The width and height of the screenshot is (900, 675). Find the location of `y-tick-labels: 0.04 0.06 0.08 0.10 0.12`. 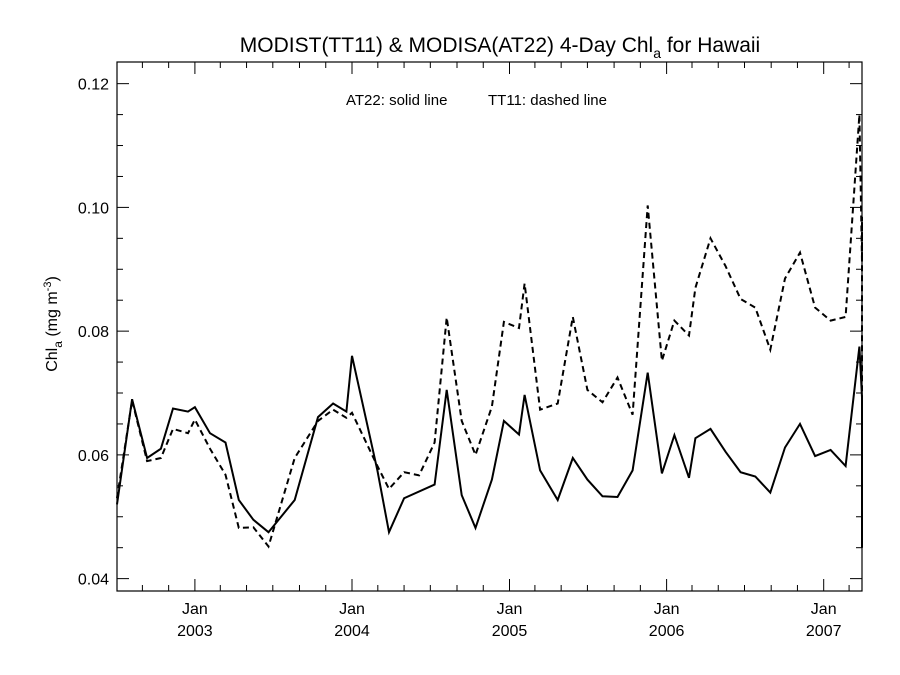

y-tick-labels: 0.04 0.06 0.08 0.10 0.12 is located at coordinates (93, 333).